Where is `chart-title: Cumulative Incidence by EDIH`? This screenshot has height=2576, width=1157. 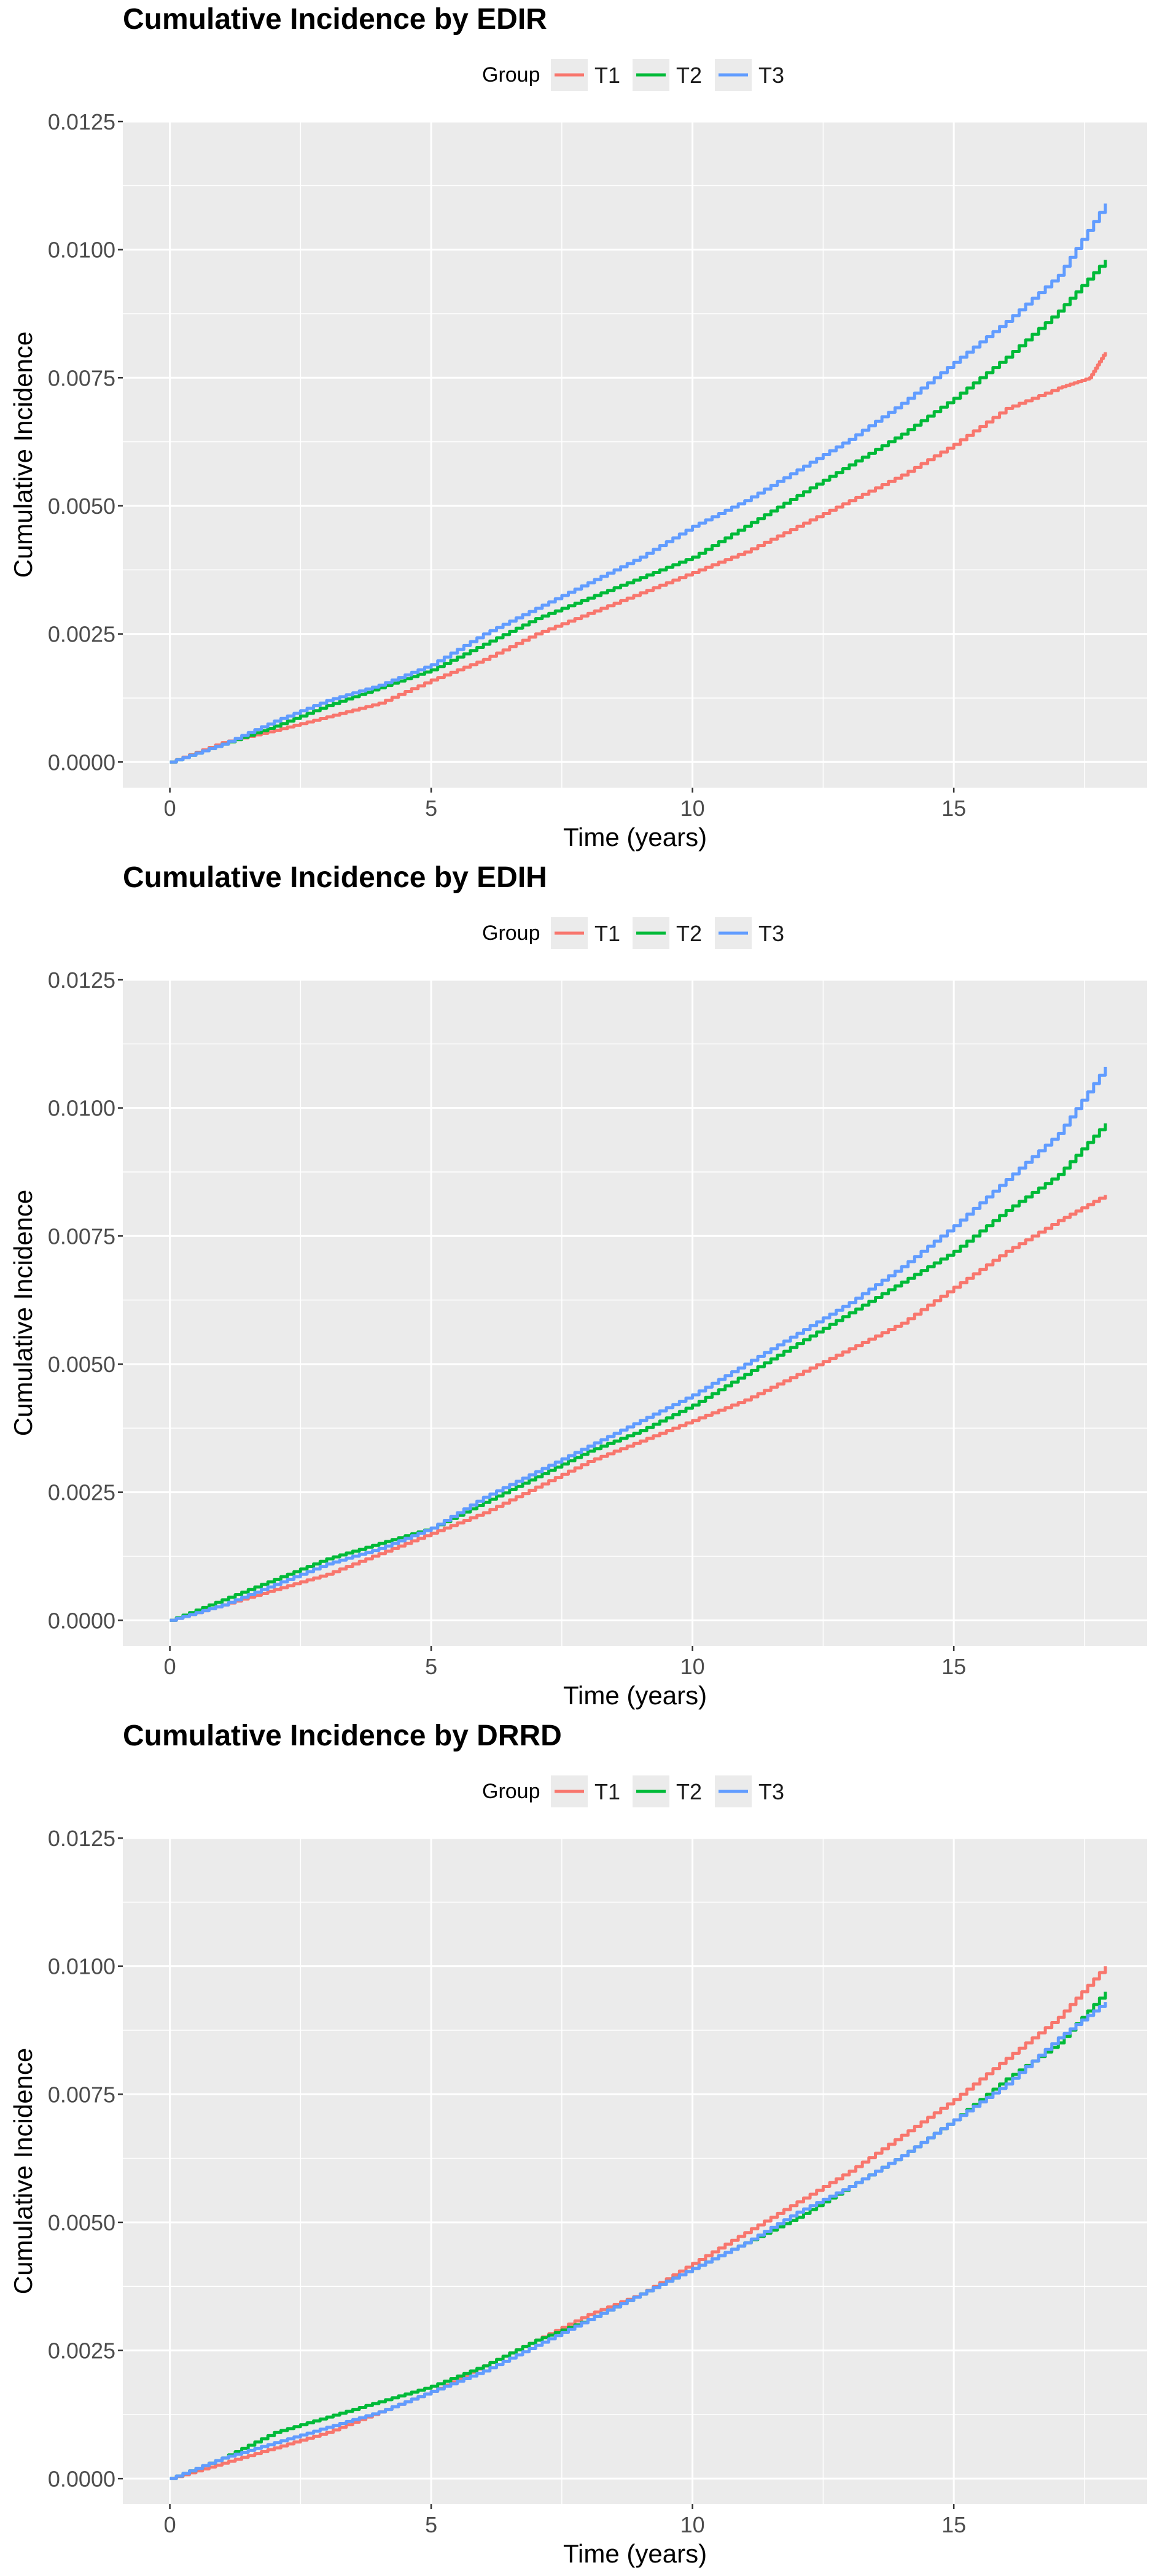 chart-title: Cumulative Incidence by EDIH is located at coordinates (335, 877).